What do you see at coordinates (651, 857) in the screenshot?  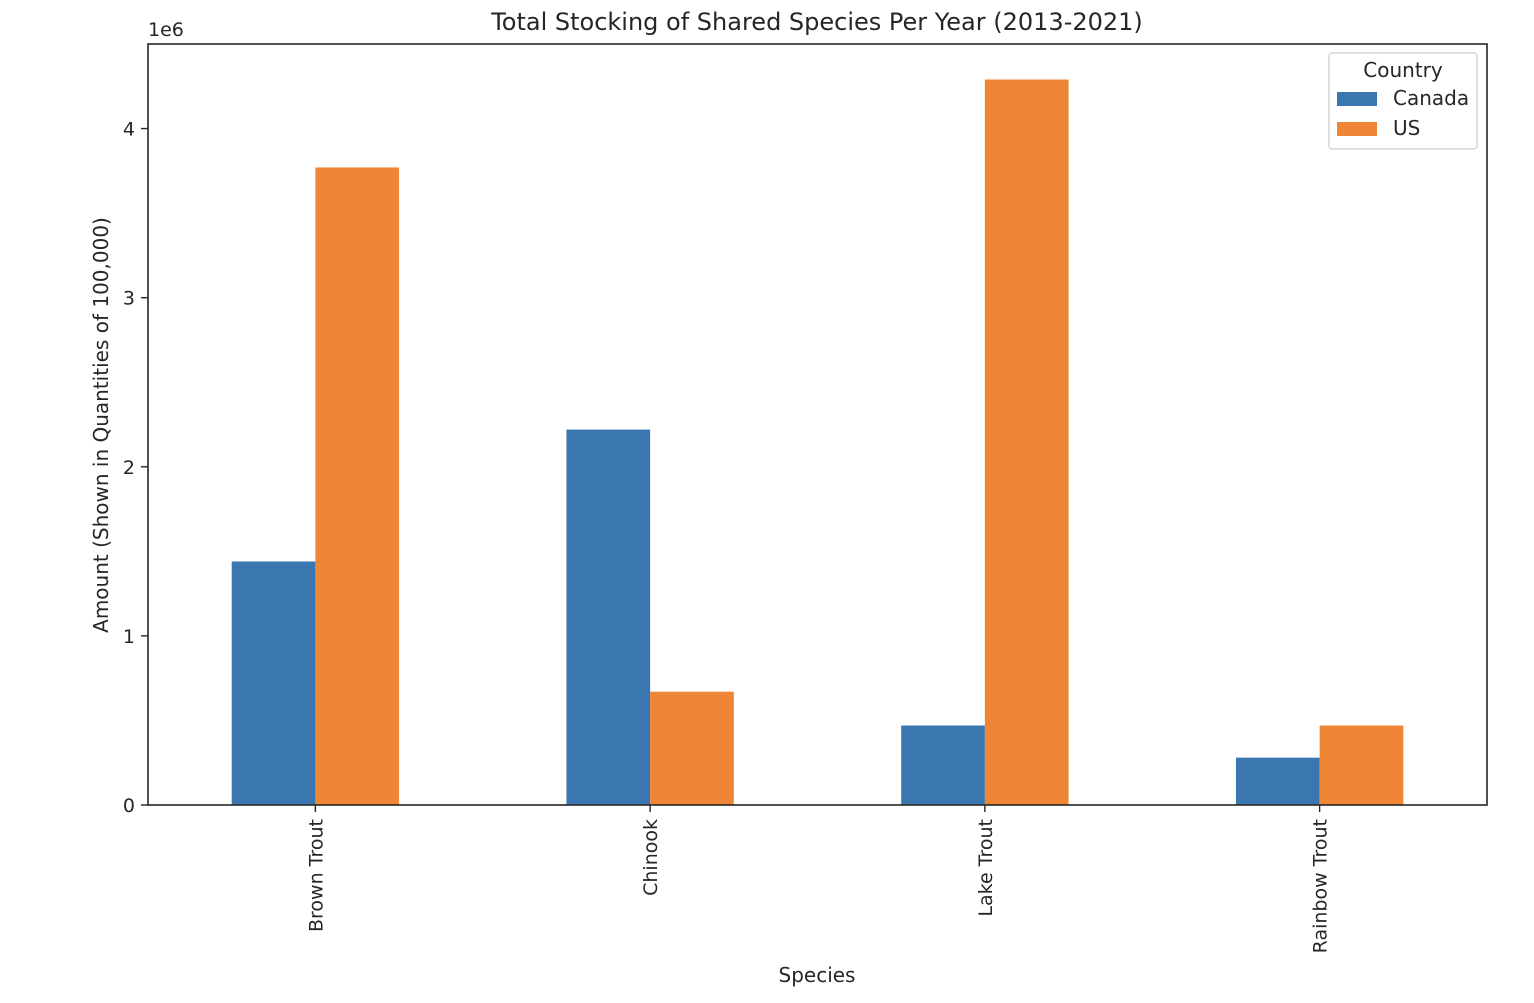 I see `x-tick-label: Chinook` at bounding box center [651, 857].